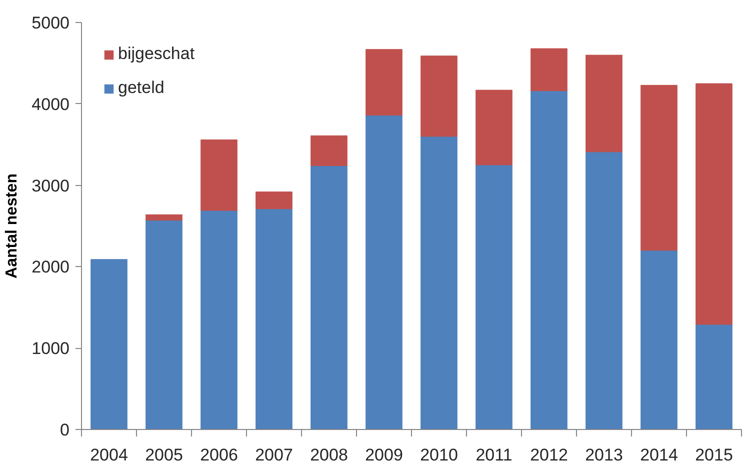 The height and width of the screenshot is (463, 743). What do you see at coordinates (156, 54) in the screenshot?
I see `legend-label: bijgeschat` at bounding box center [156, 54].